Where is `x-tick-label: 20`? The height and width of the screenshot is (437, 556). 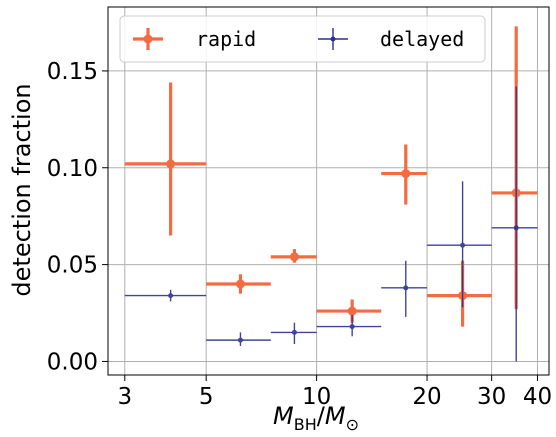 x-tick-label: 20 is located at coordinates (426, 397).